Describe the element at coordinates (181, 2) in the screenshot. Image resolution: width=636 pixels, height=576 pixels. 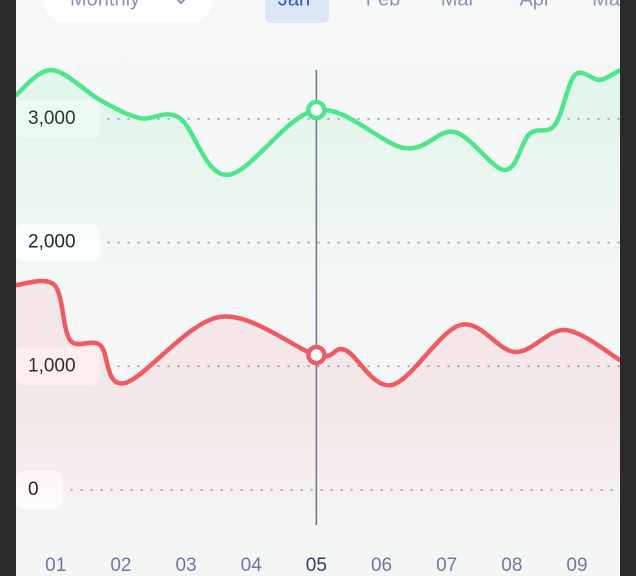
I see `chevron` at that location.